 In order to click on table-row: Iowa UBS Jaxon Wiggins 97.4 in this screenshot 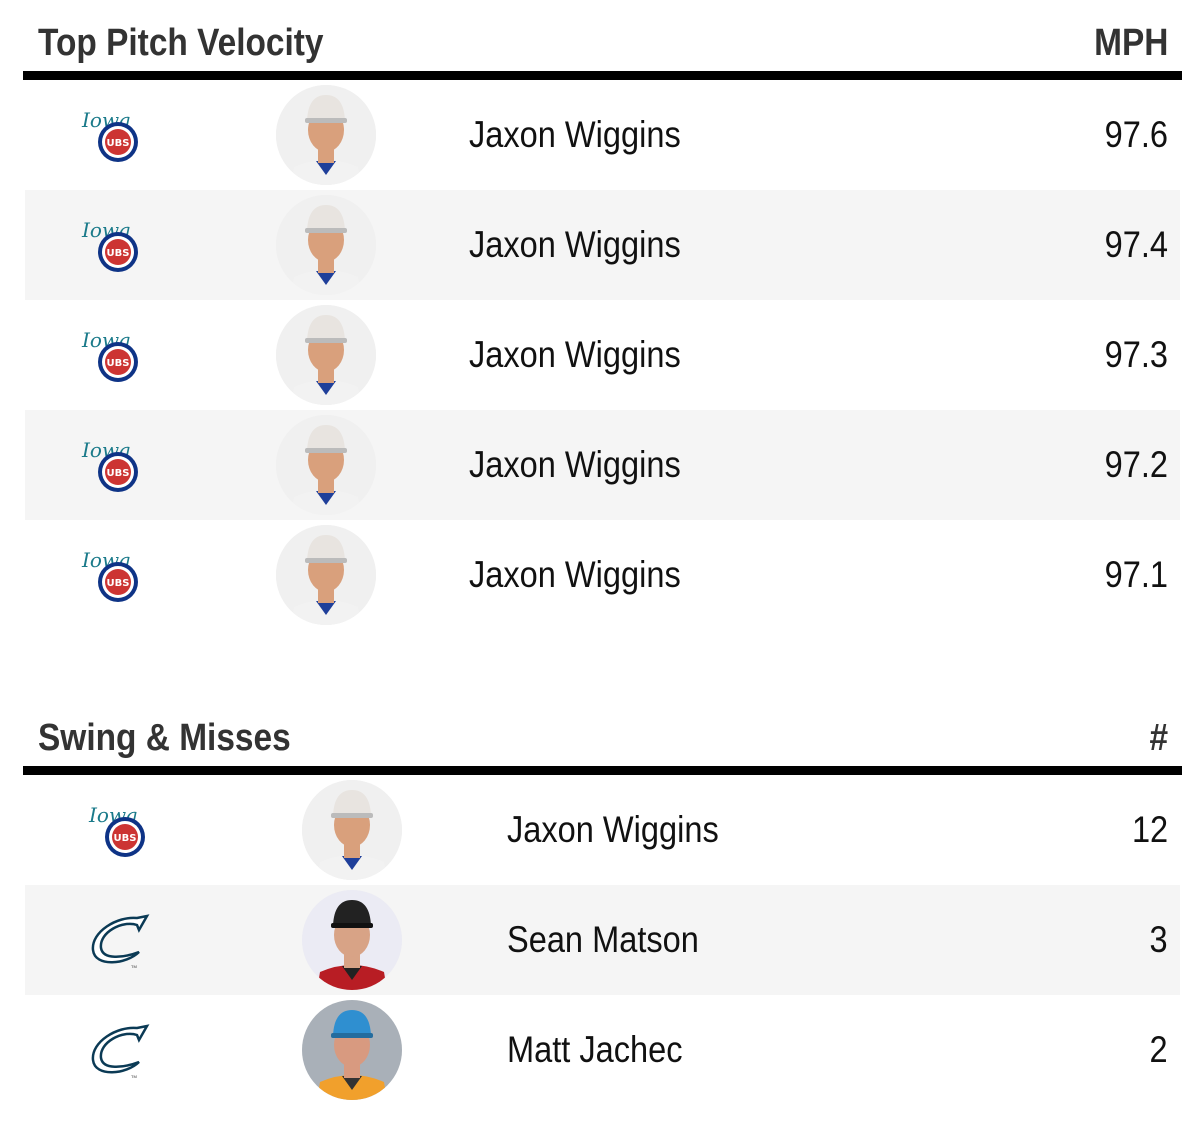, I will do `click(602, 245)`.